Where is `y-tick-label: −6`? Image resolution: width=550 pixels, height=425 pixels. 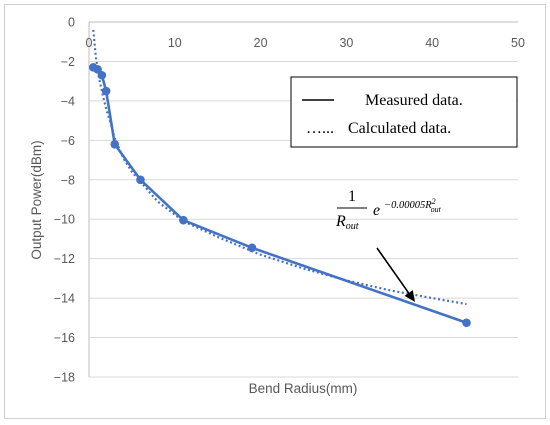 y-tick-label: −6 is located at coordinates (68, 141).